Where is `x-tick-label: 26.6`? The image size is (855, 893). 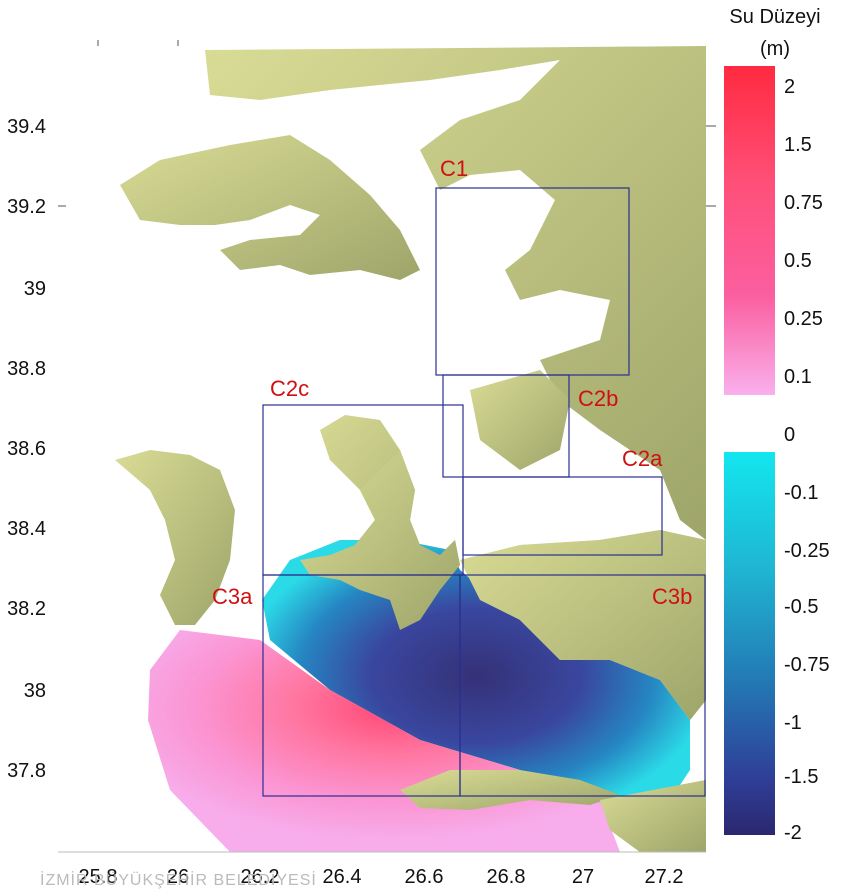
x-tick-label: 26.6 is located at coordinates (424, 877).